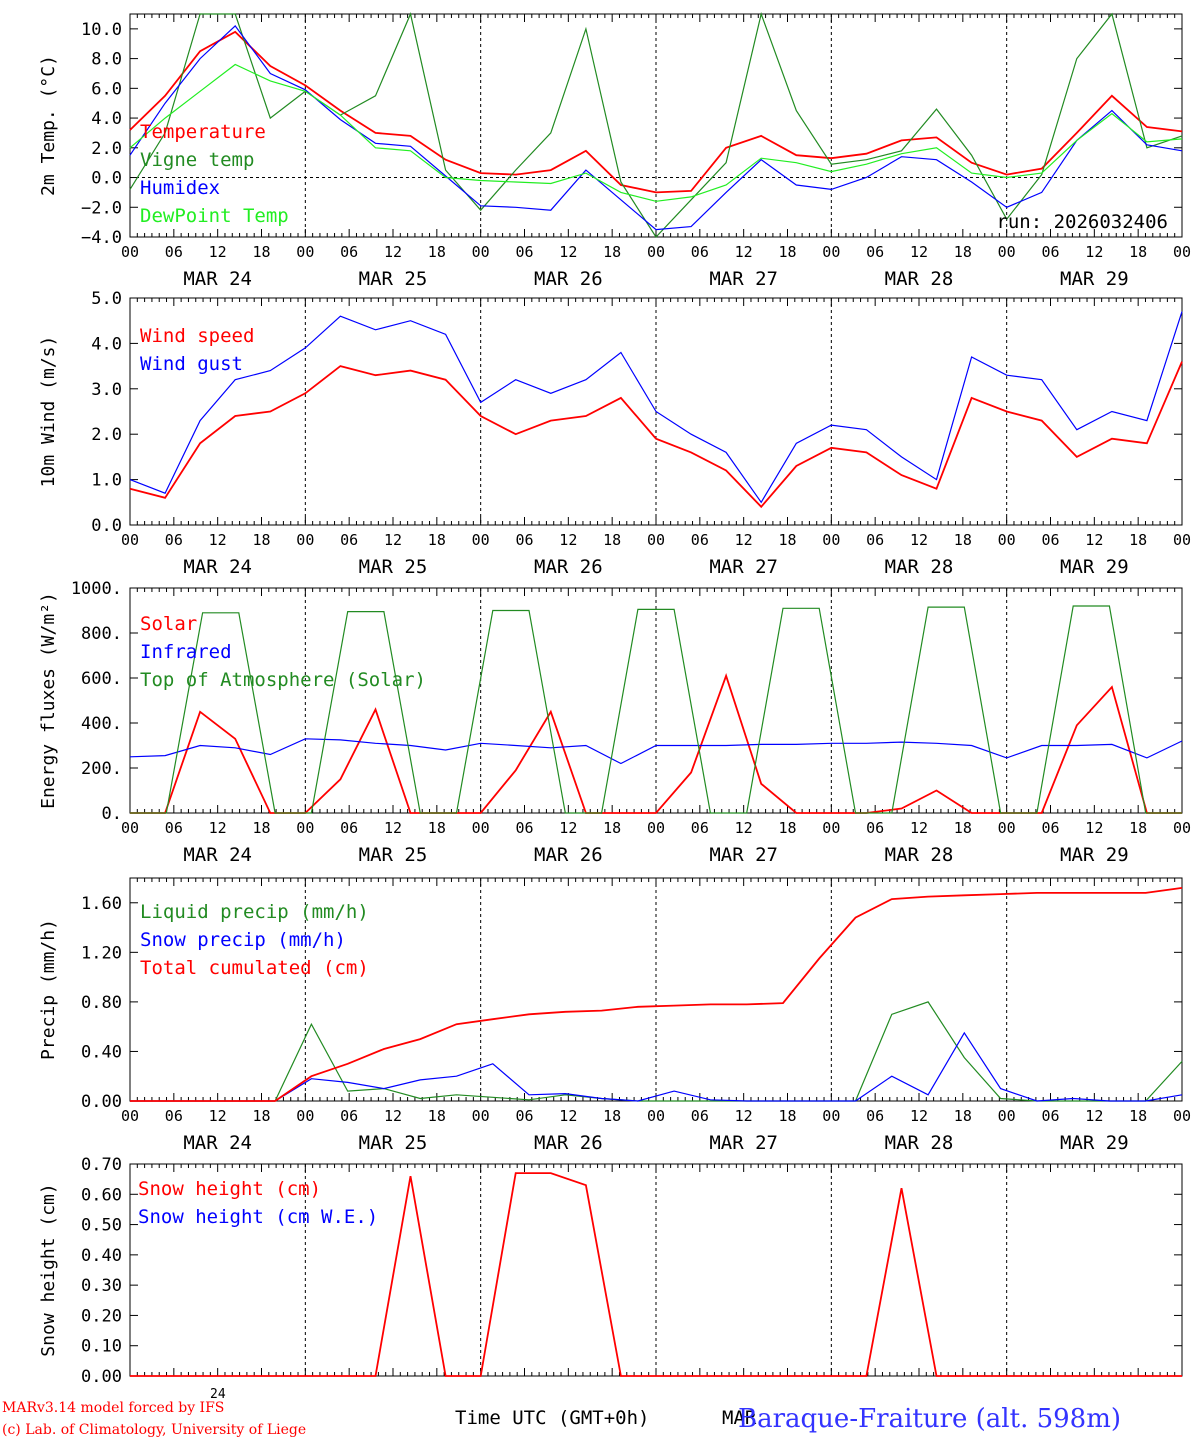  I want to click on legend-entry: Humidex, so click(180, 188).